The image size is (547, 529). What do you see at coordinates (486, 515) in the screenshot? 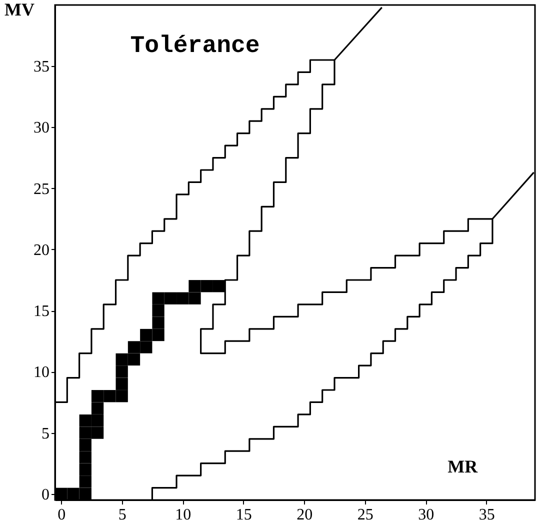
I see `x-tick-label: 35` at bounding box center [486, 515].